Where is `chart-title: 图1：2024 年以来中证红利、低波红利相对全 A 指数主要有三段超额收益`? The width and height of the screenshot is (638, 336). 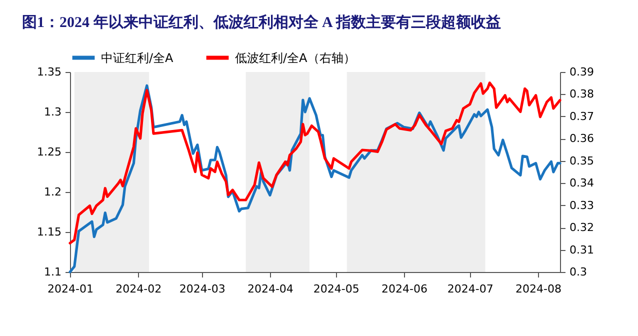
chart-title: 图1：2024 年以来中证红利、低波红利相对全 A 指数主要有三段超额收益 is located at coordinates (261, 22).